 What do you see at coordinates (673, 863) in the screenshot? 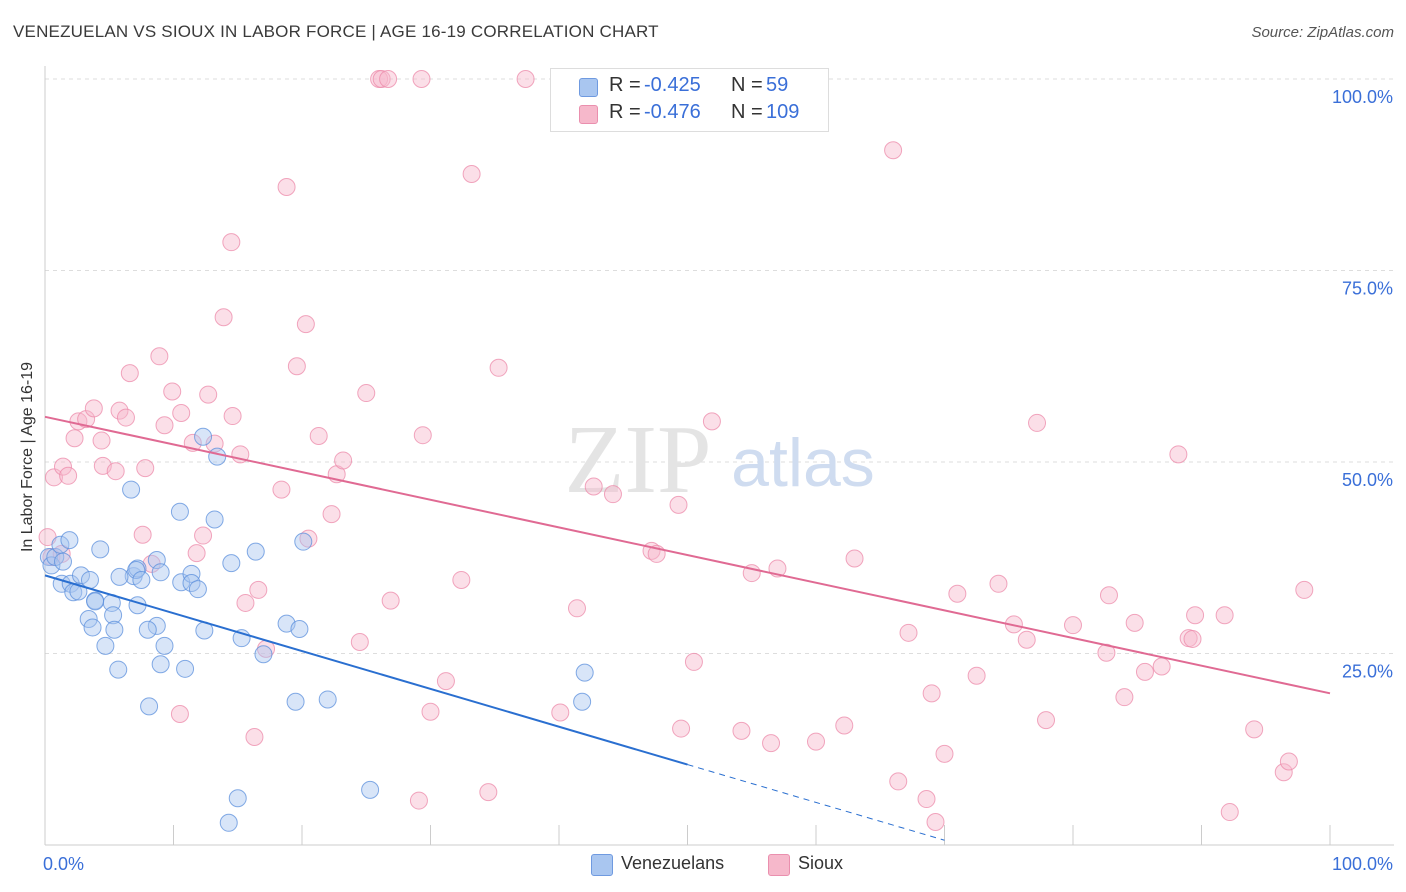
I see `legend-label: Venezuelans` at bounding box center [673, 863].